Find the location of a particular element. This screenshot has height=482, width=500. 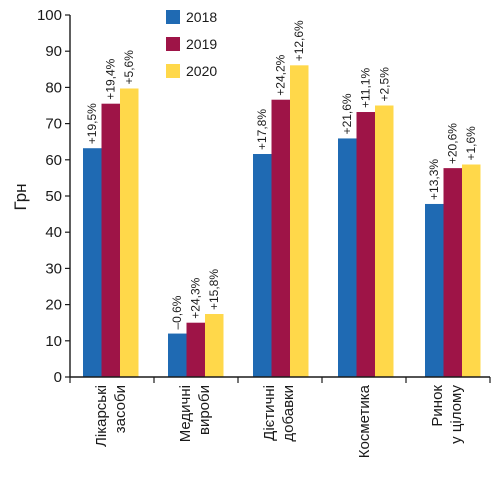

y-tick-label: 50 is located at coordinates (53, 196).